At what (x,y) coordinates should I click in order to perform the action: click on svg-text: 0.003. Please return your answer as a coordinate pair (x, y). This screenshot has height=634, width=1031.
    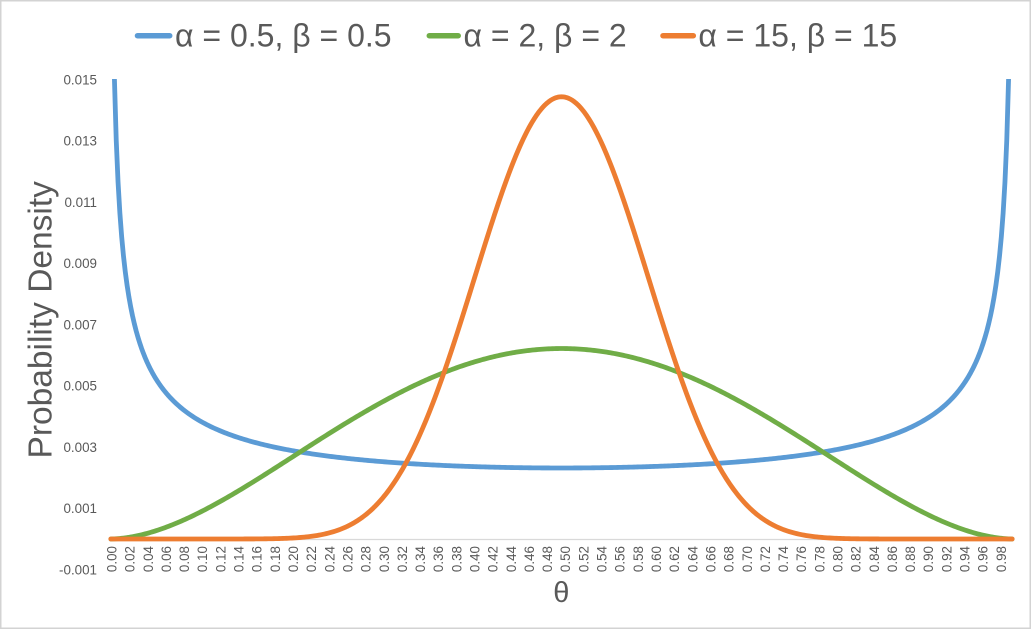
    Looking at the image, I should click on (80, 447).